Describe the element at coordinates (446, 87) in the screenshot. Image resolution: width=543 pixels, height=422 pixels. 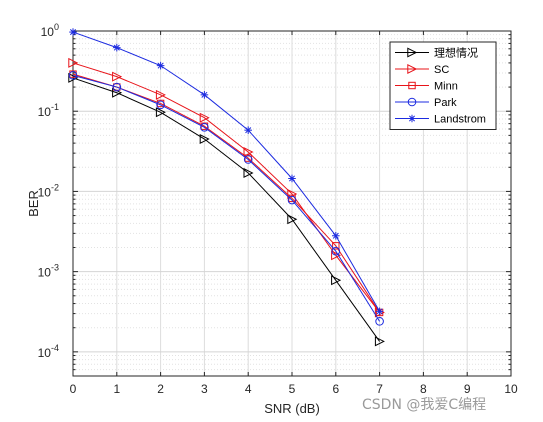
I see `legend-label: Minn` at that location.